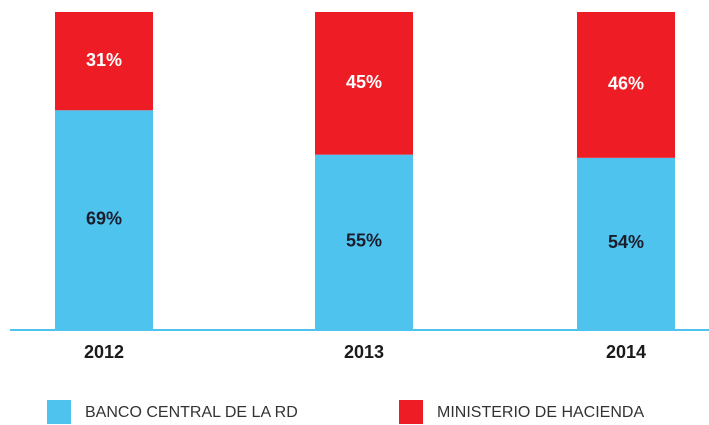 The height and width of the screenshot is (425, 709). Describe the element at coordinates (104, 352) in the screenshot. I see `x-tick-label: 2012` at that location.